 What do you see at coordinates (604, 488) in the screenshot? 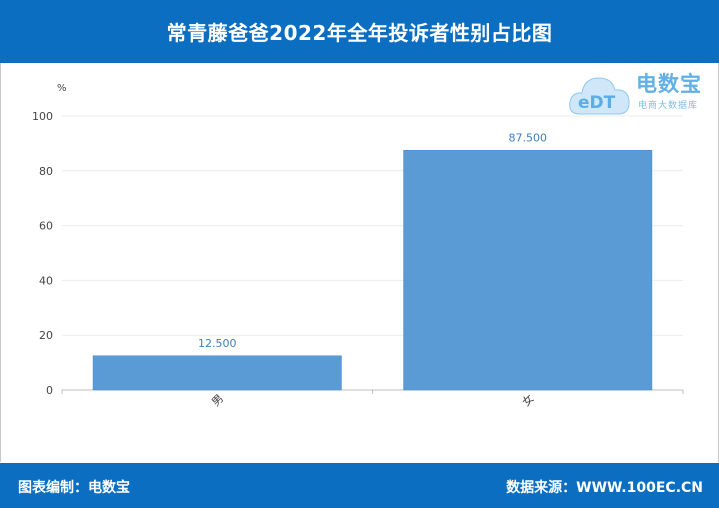
I see `footer-source: 数据来源：WWW.100EC.CN` at bounding box center [604, 488].